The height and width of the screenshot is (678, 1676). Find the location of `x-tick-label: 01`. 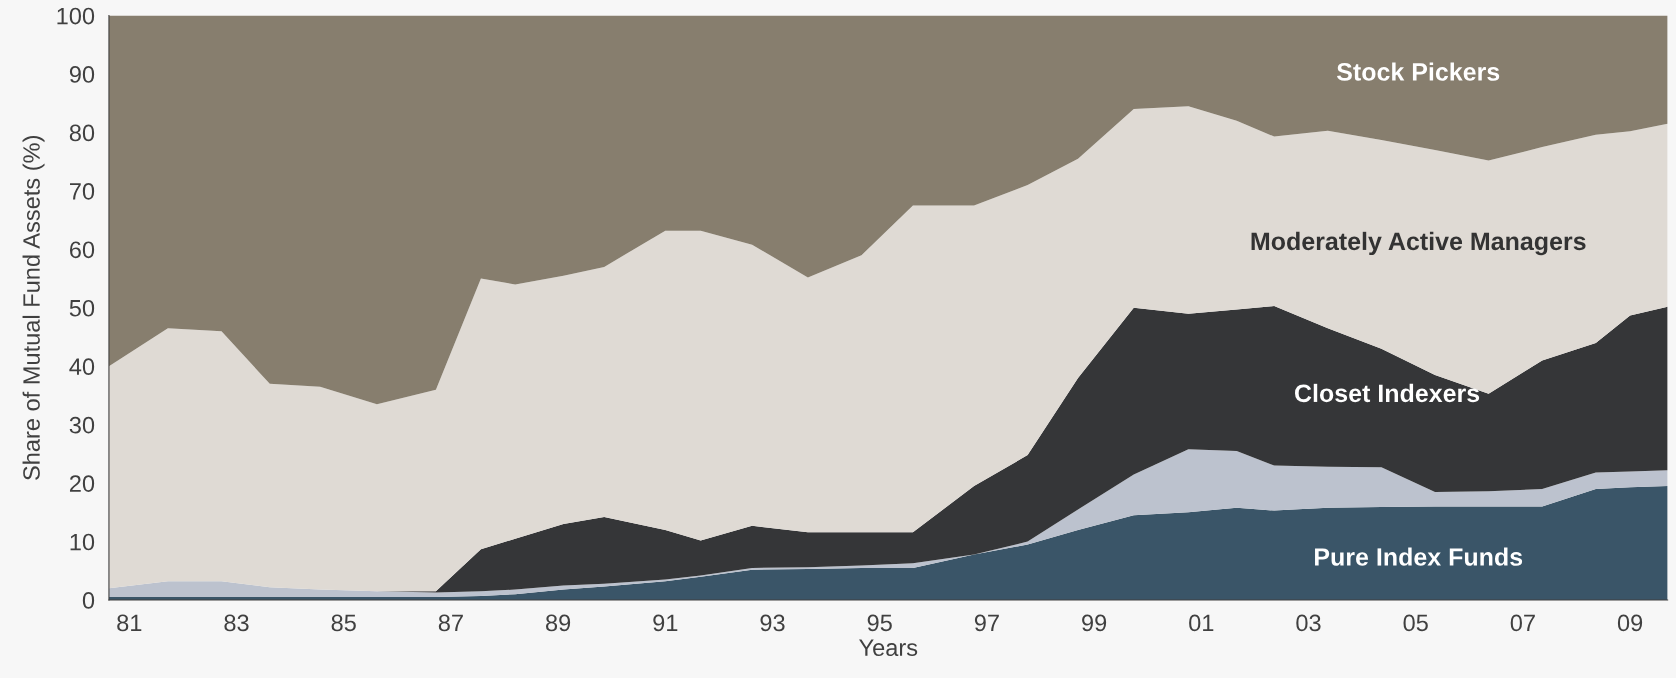

x-tick-label: 01 is located at coordinates (1201, 623).